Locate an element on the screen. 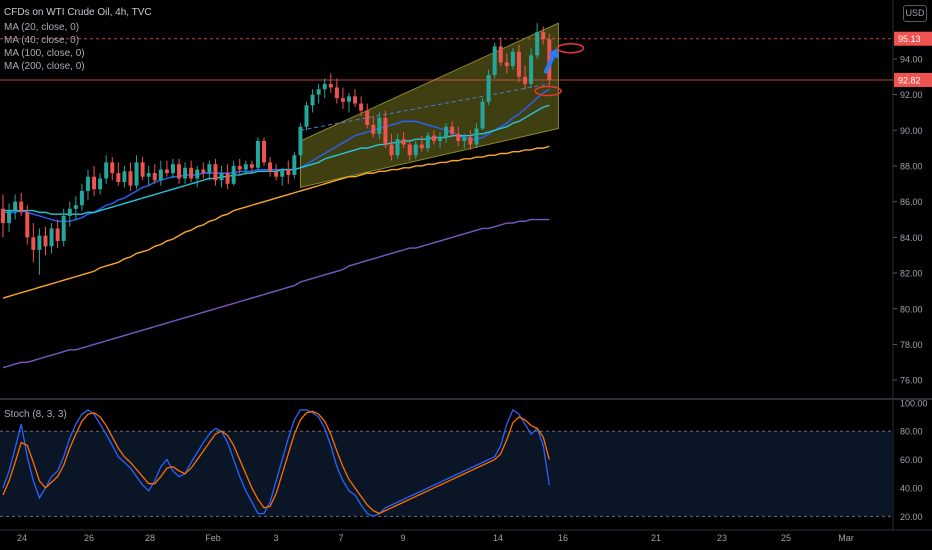  stoch-tick-label: 60.00 is located at coordinates (911, 460).